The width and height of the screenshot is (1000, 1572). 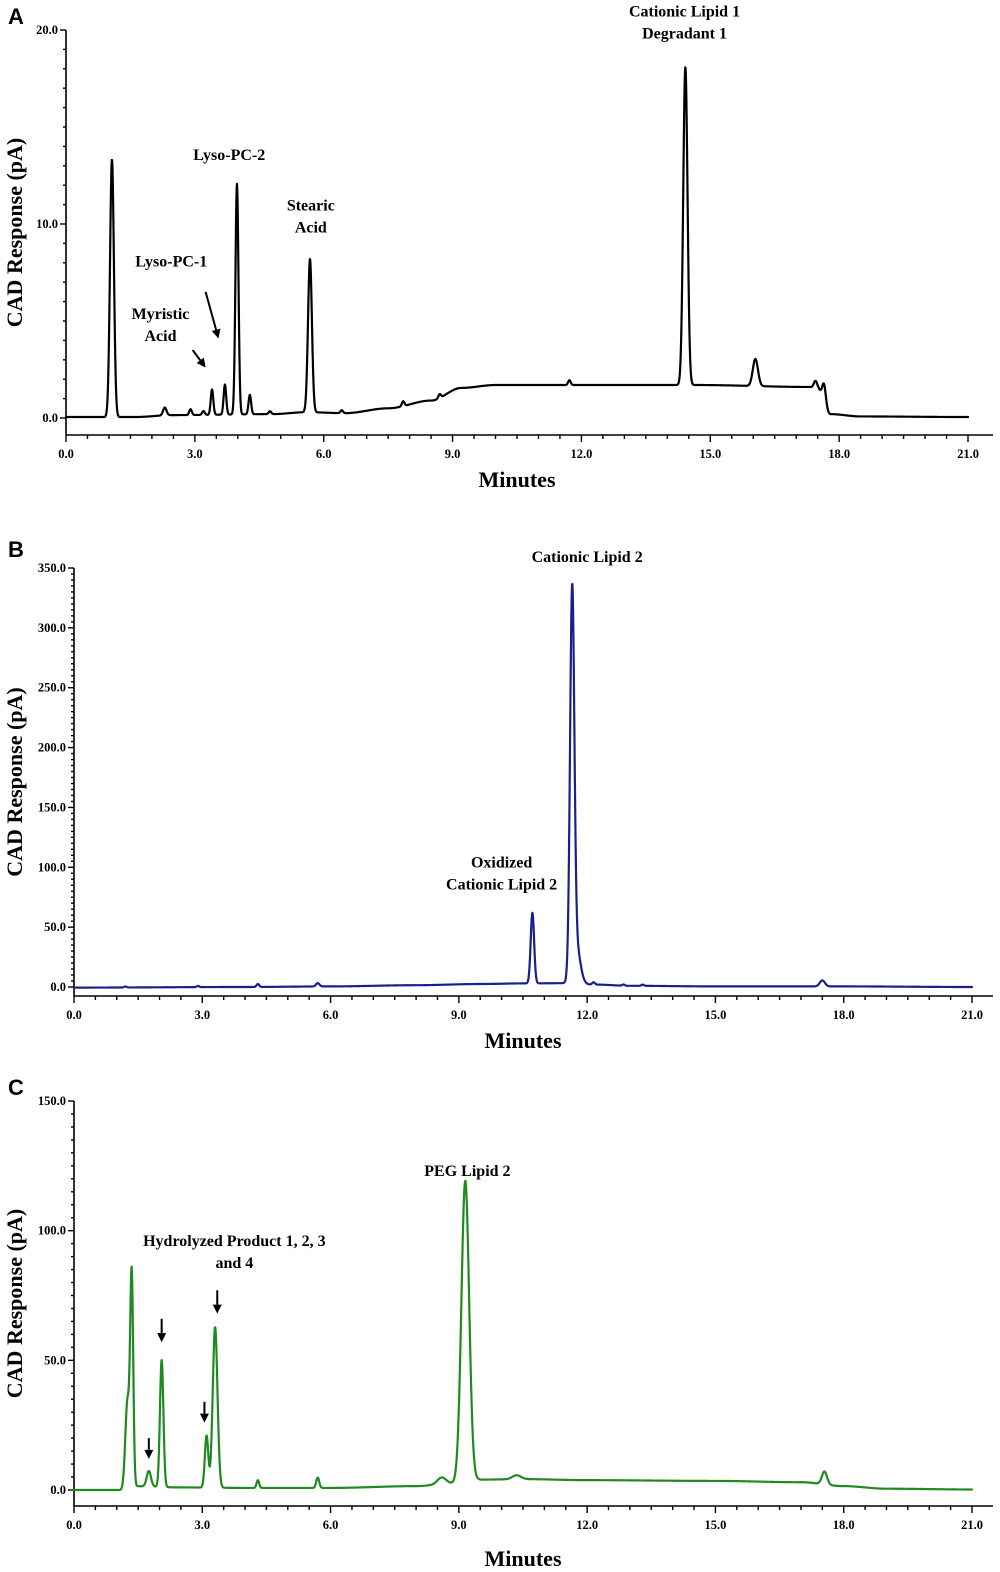 I want to click on y-tick-label: 300.0, so click(x=52, y=628).